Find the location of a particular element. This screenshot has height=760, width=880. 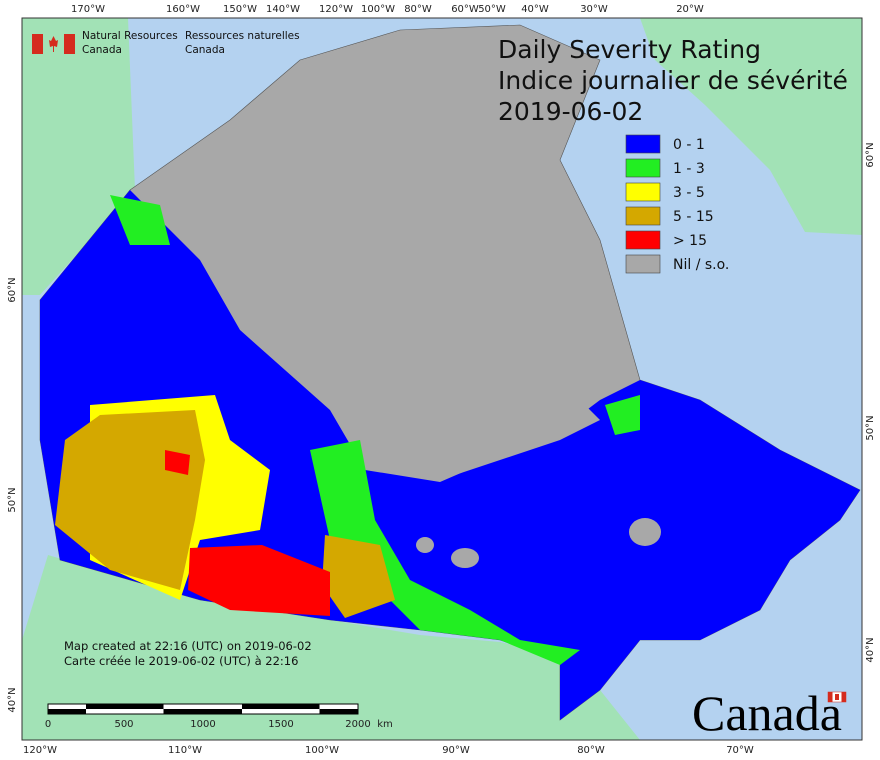

legend-label: 3 - 5 is located at coordinates (689, 193).